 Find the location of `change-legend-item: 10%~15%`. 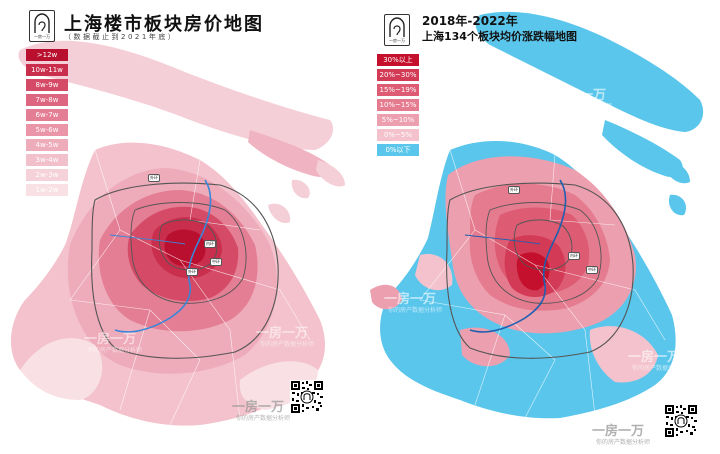

change-legend-item: 10%~15% is located at coordinates (398, 105).